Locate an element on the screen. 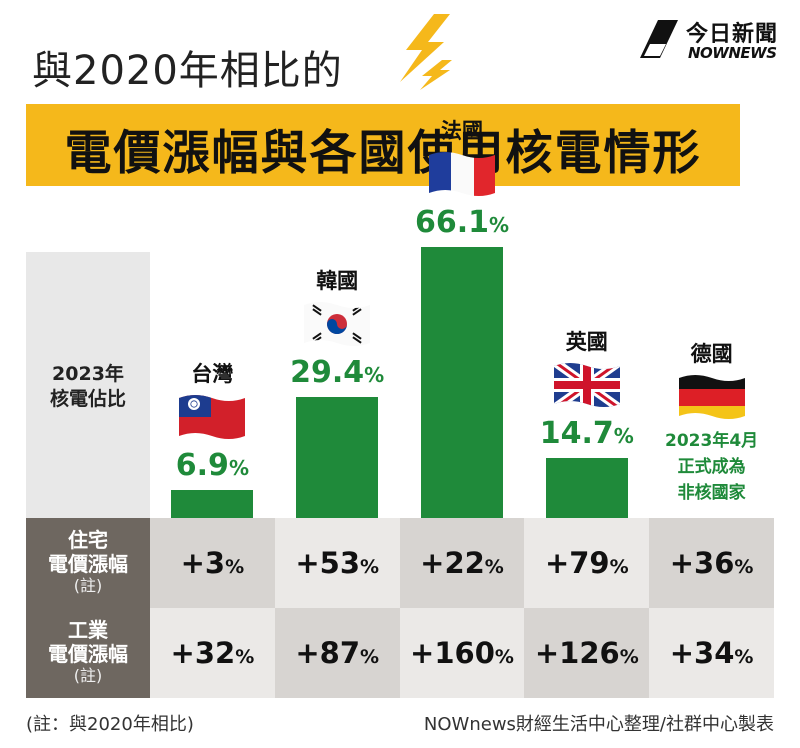 This screenshot has width=800, height=748. nuclear-share-label: 2023年 核電佔比 is located at coordinates (88, 387).